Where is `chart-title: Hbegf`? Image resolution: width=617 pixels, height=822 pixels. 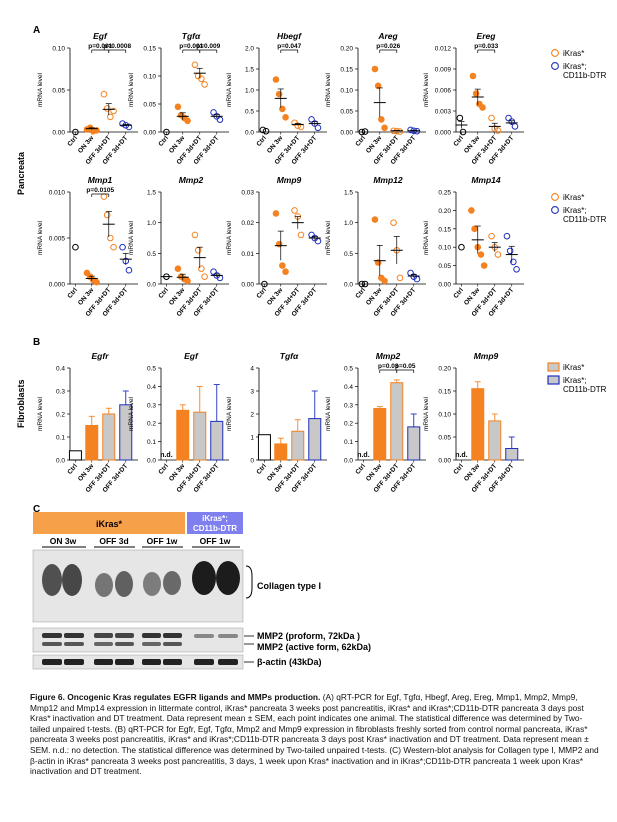
chart-title: Hbegf is located at coordinates (289, 36).